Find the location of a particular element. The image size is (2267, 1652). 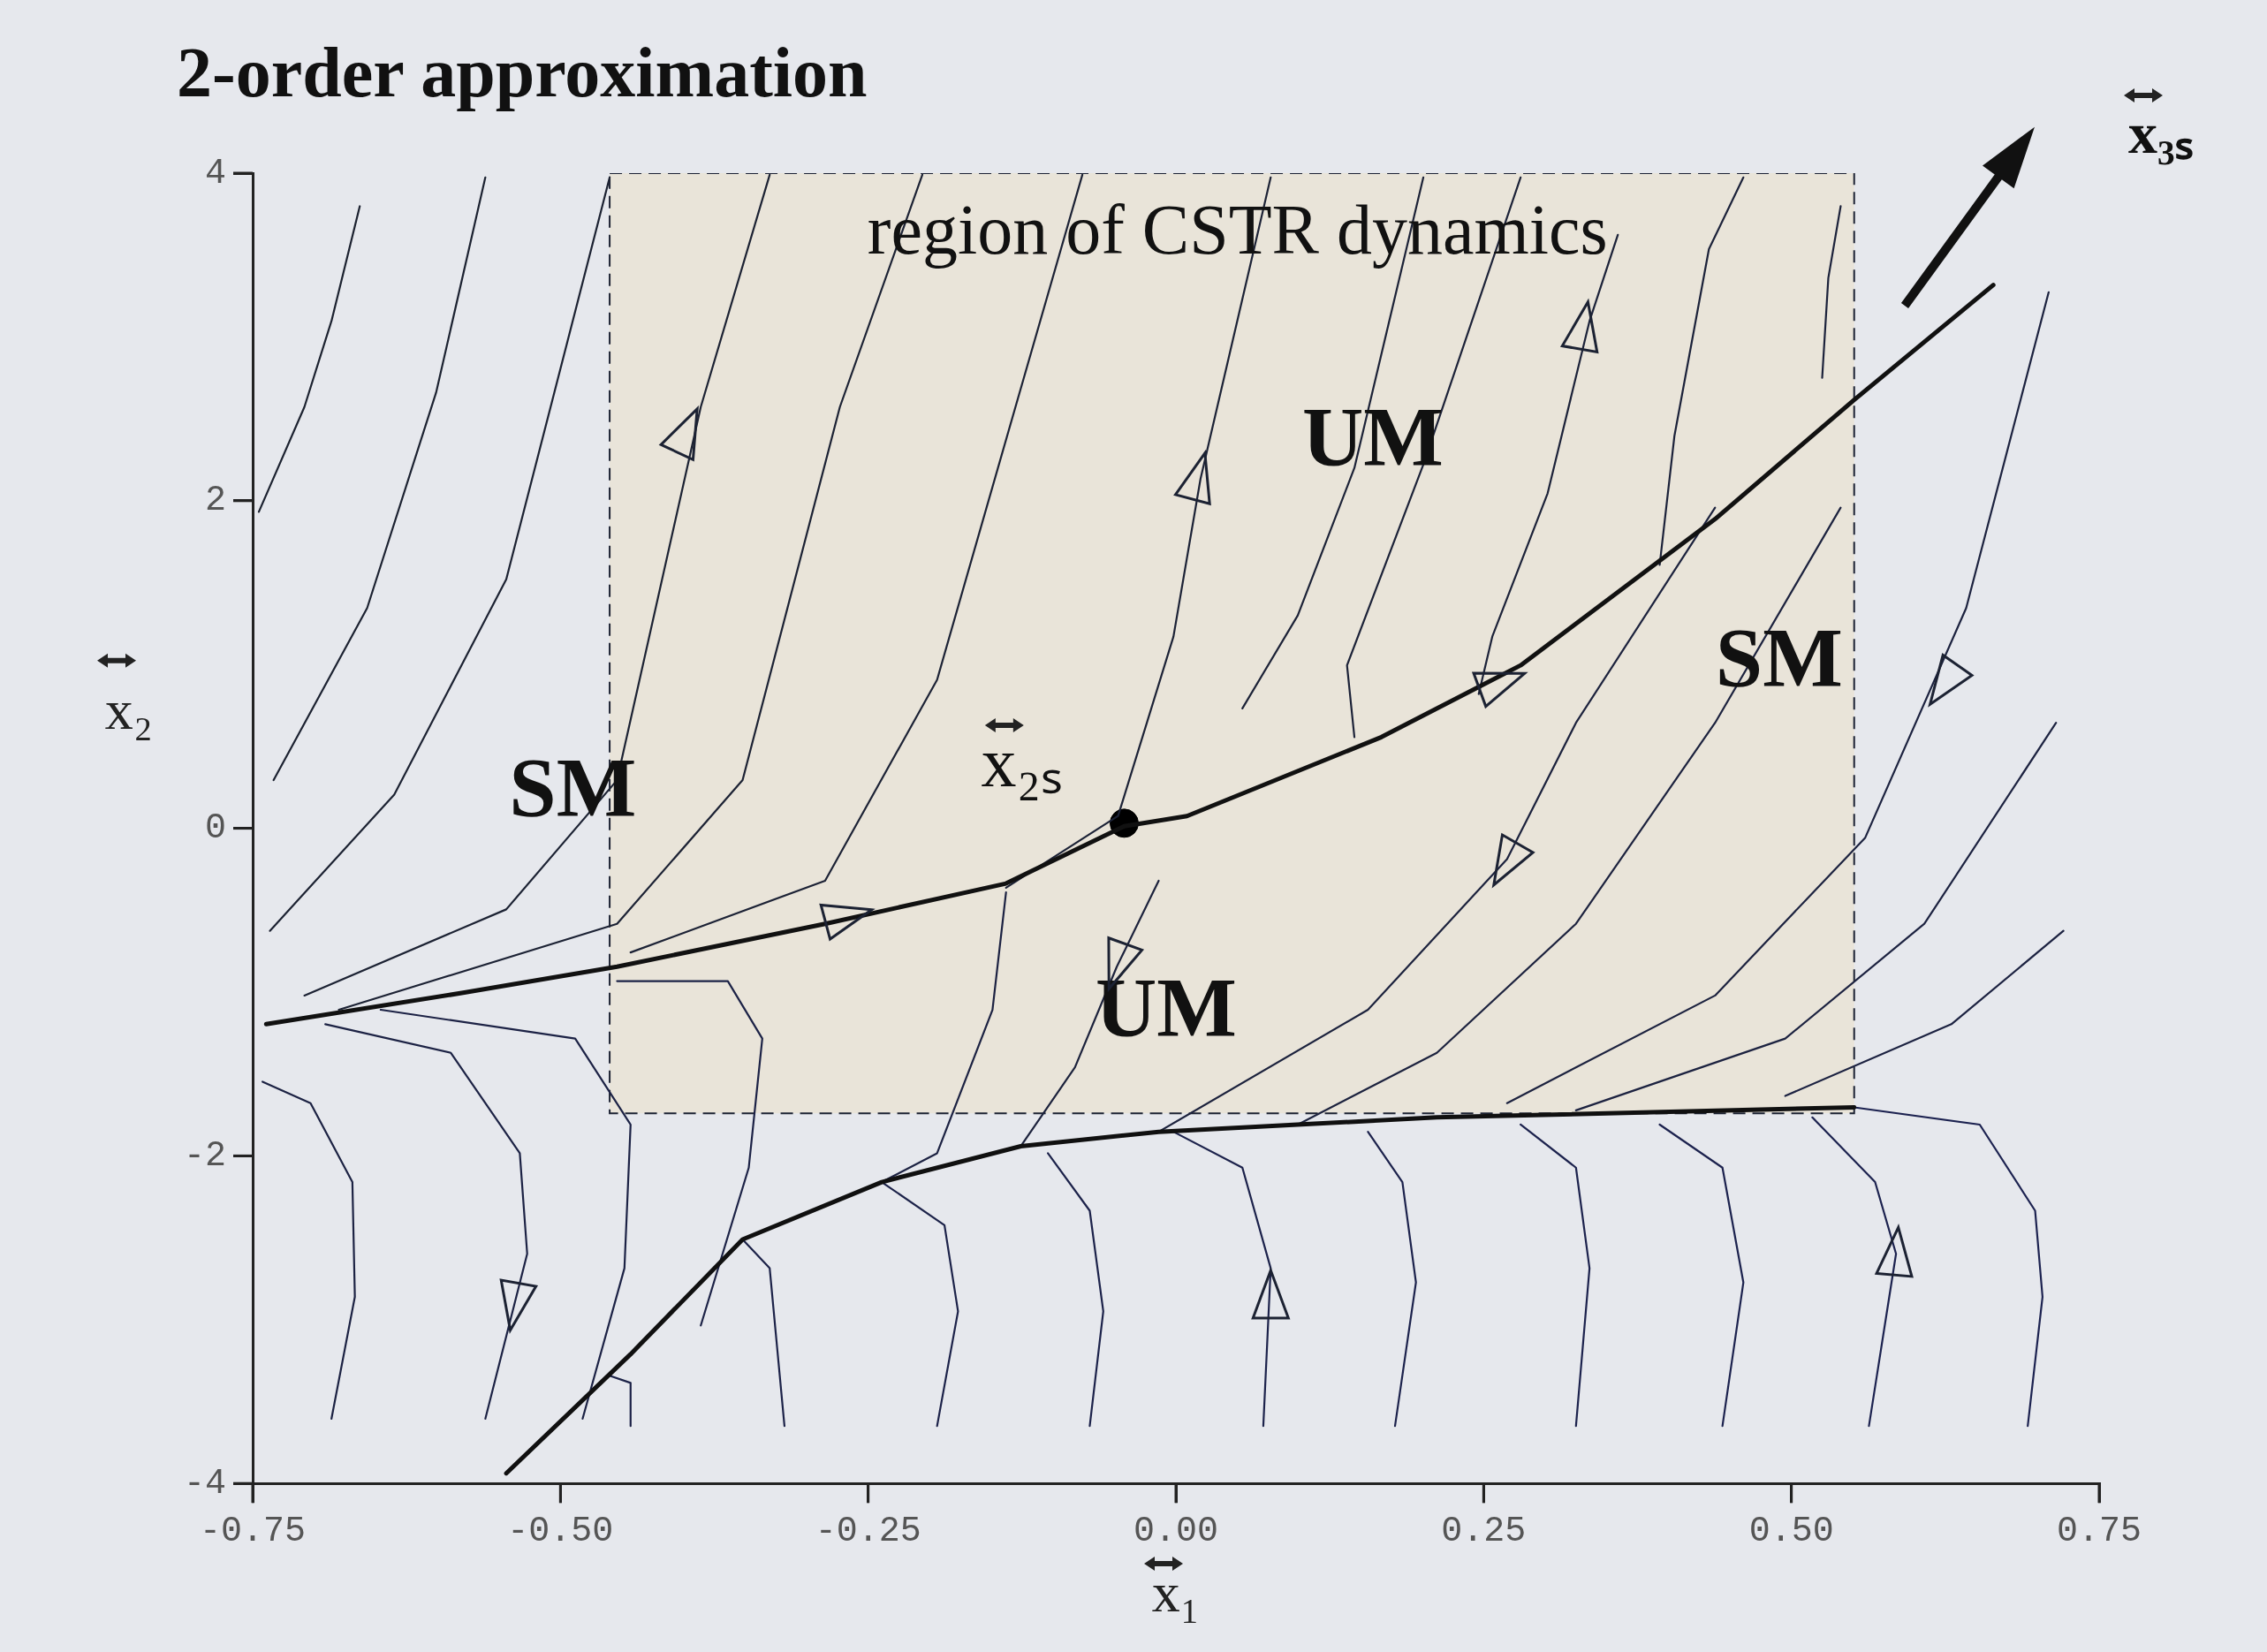

y-tick-label: 4 is located at coordinates (215, 173).